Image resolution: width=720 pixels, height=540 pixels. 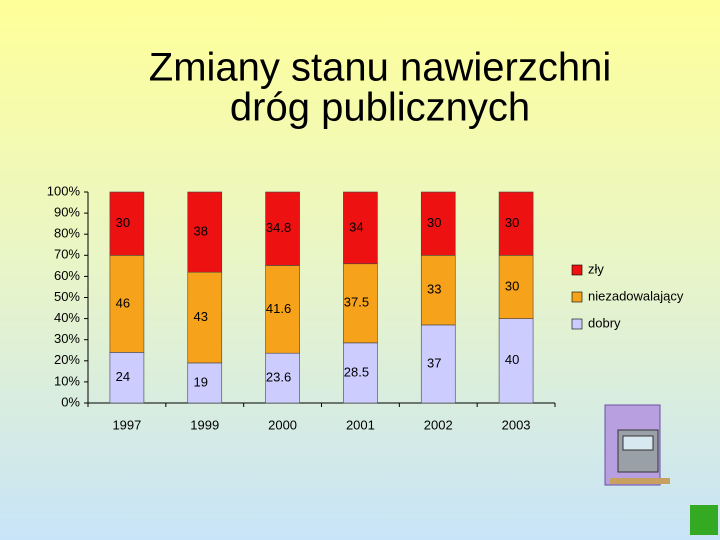 I want to click on legend-label: zły, so click(x=596, y=268).